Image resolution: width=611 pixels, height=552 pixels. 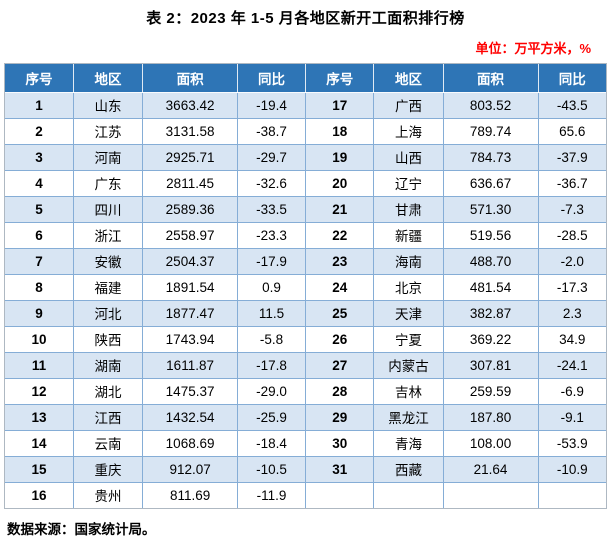 What do you see at coordinates (339, 157) in the screenshot?
I see `rank-cell: 19` at bounding box center [339, 157].